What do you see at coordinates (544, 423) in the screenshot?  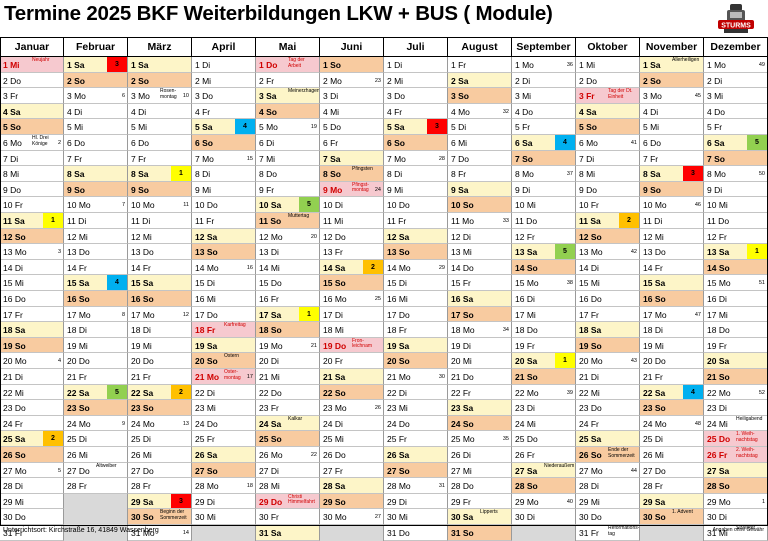 I see `day-cell: 24 Mi` at bounding box center [544, 423].